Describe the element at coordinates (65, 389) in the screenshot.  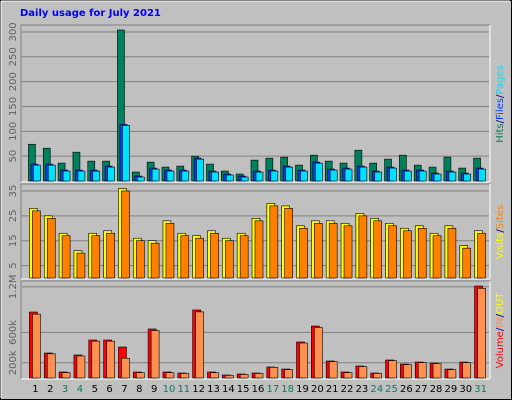
I see `x-tick-label: 3` at that location.